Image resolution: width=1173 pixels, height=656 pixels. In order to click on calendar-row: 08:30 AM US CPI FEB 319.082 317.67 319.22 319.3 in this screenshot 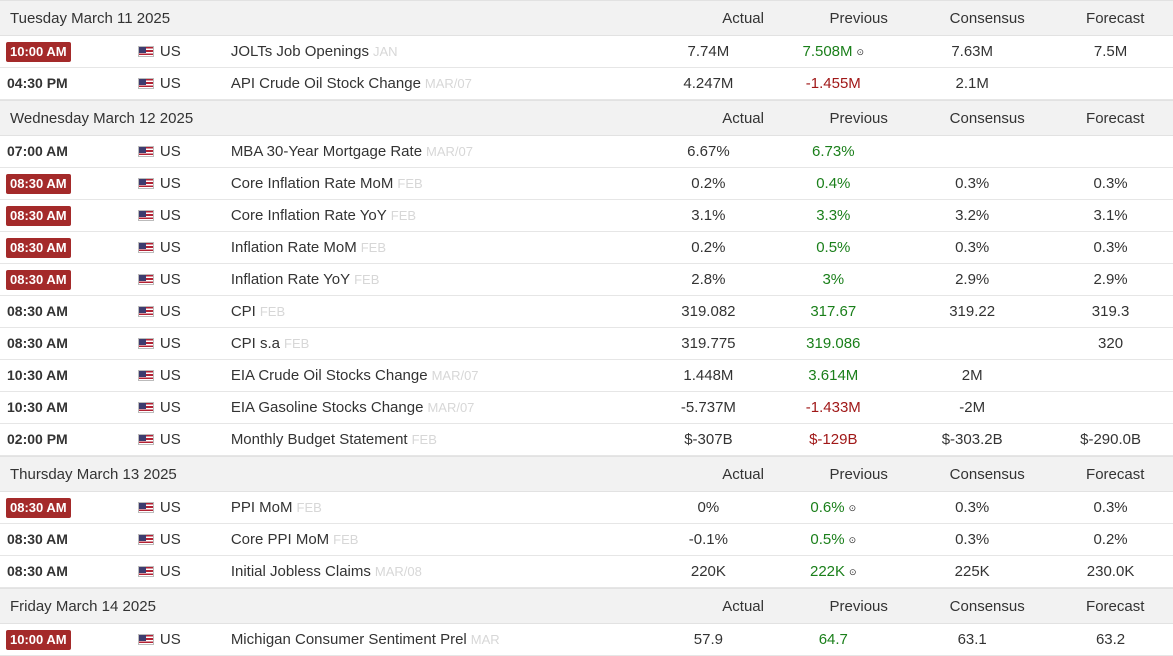, I will do `click(586, 312)`.